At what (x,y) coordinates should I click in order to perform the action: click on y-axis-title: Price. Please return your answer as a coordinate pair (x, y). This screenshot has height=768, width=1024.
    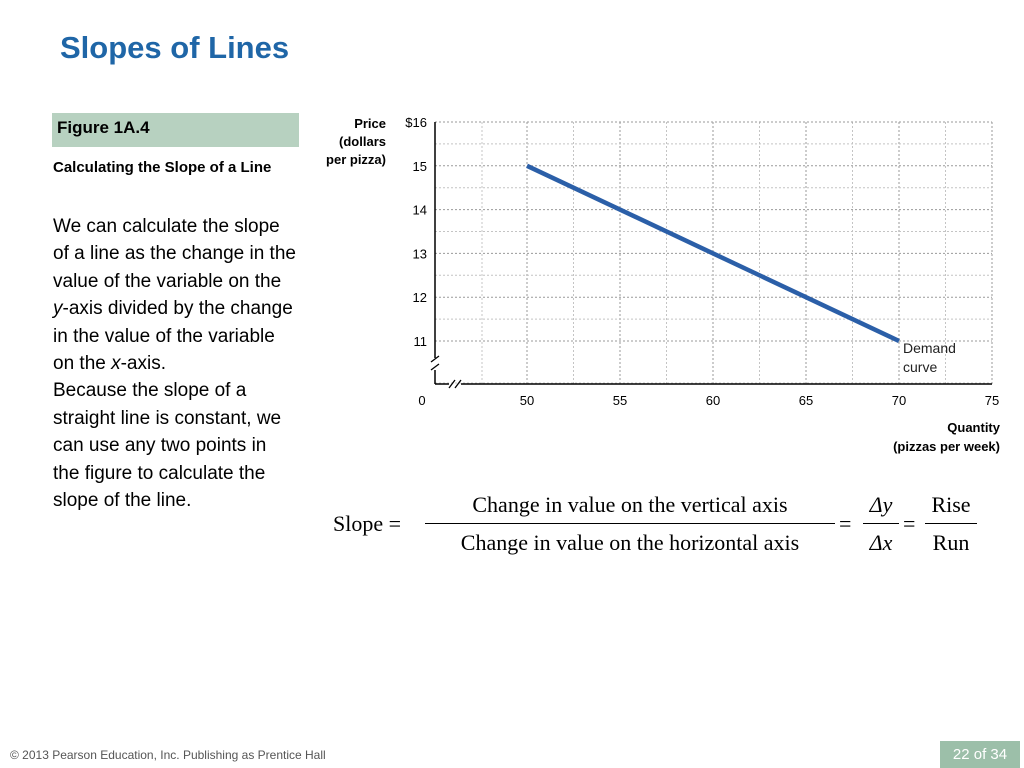
    Looking at the image, I should click on (370, 123).